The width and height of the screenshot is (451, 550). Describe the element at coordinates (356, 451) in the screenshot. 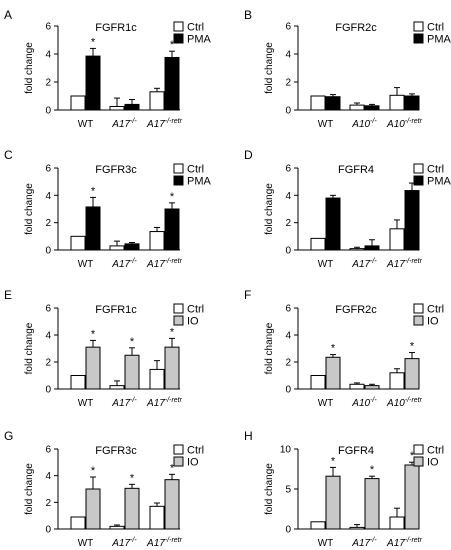

I see `chart-title: FGFR4` at that location.